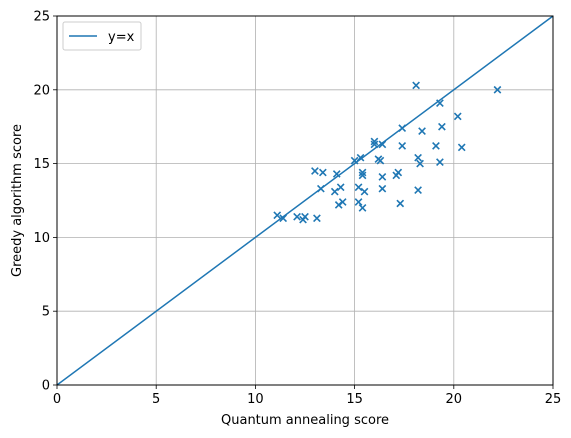 The image size is (571, 438). Describe the element at coordinates (553, 399) in the screenshot. I see `x-tick-label: 25` at that location.